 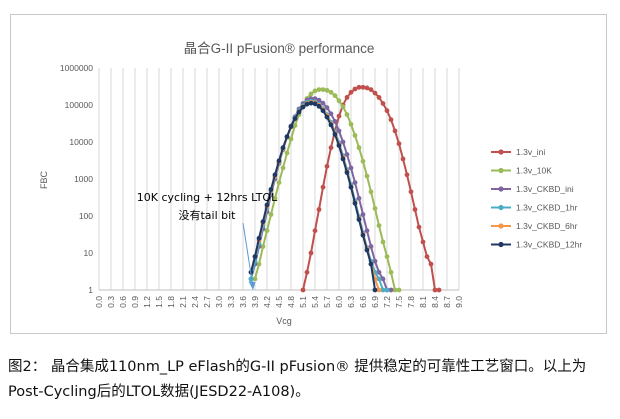 What do you see at coordinates (545, 189) in the screenshot?
I see `legend-label: 1.3v_CKBD_ini` at bounding box center [545, 189].